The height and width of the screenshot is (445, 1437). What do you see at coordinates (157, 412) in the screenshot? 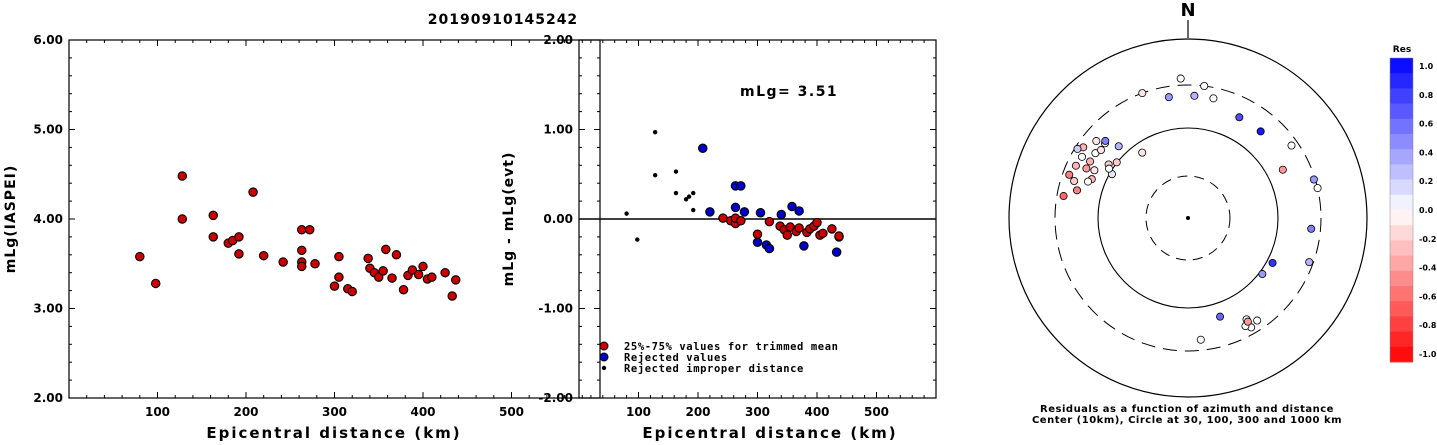
I see `x-tick-label: 100` at bounding box center [157, 412].